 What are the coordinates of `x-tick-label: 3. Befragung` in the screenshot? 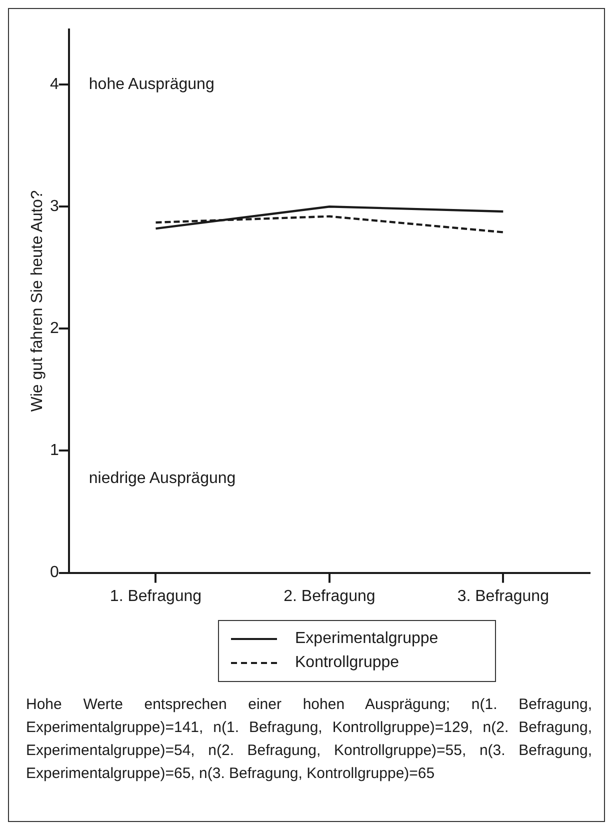 It's located at (503, 596).